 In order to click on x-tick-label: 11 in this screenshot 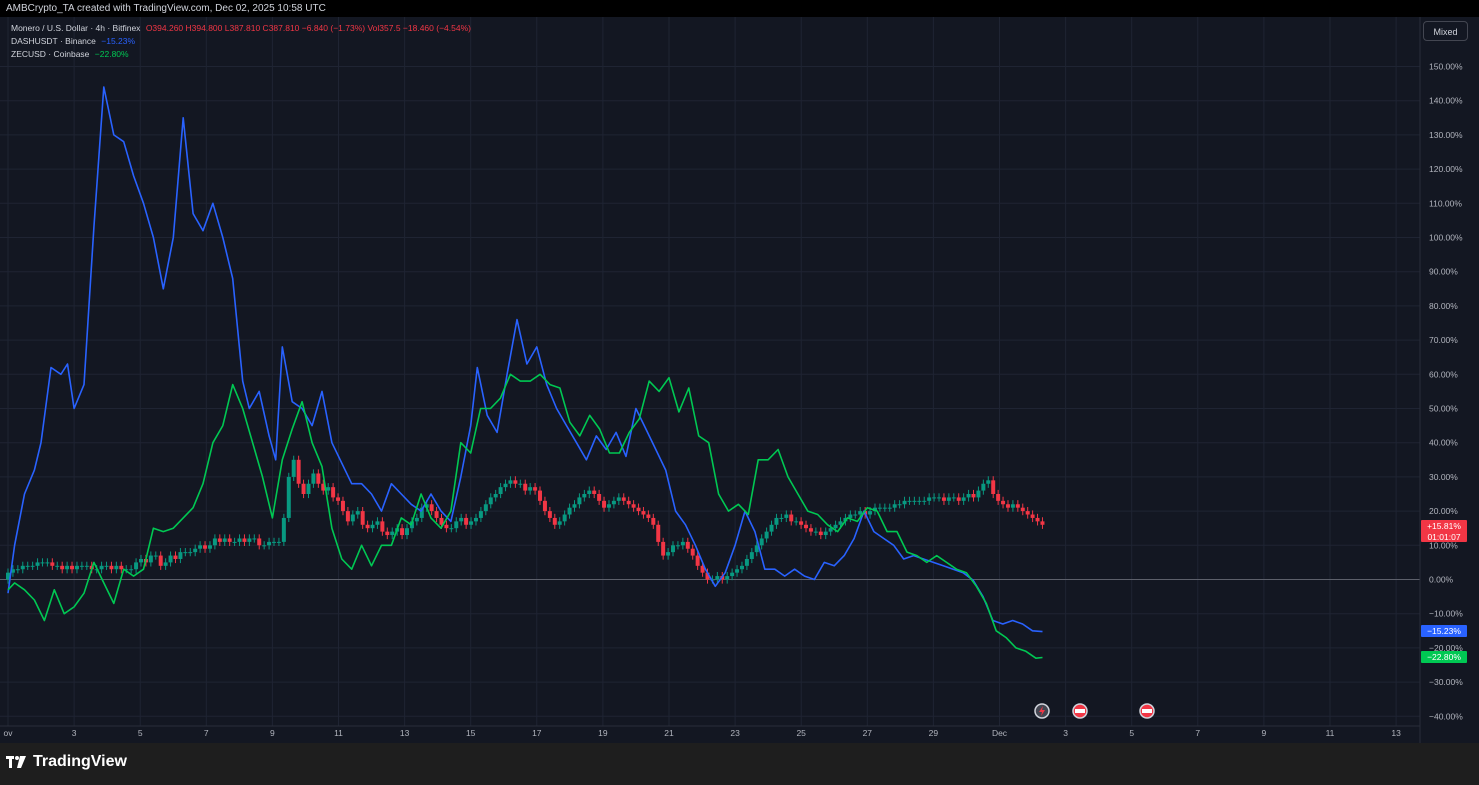, I will do `click(338, 733)`.